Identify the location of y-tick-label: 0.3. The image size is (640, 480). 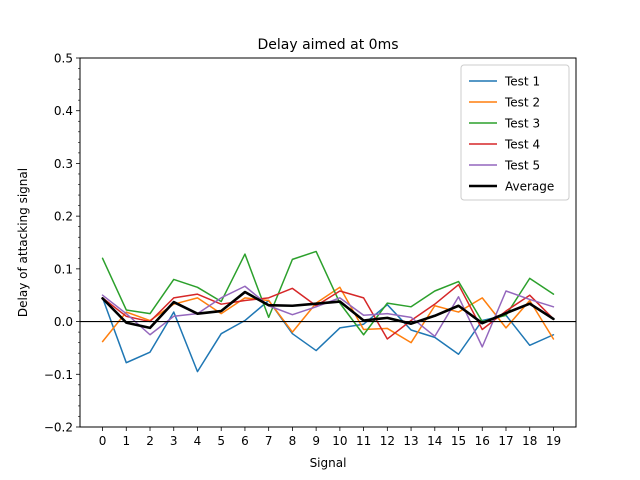
(63, 164).